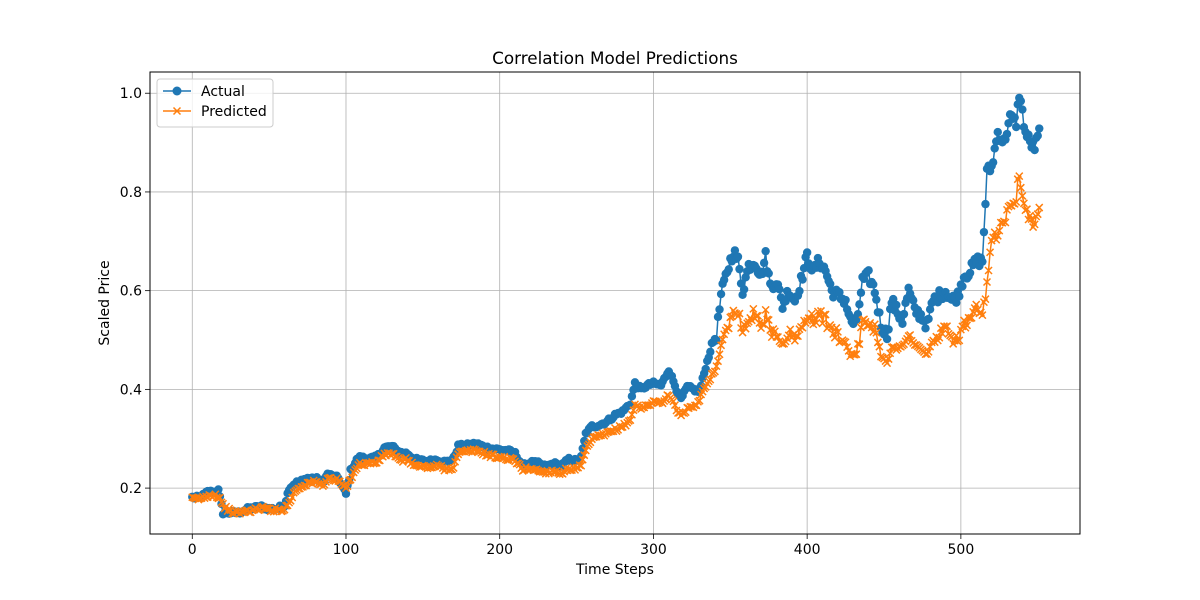  I want to click on x-tick-label: 0, so click(192, 550).